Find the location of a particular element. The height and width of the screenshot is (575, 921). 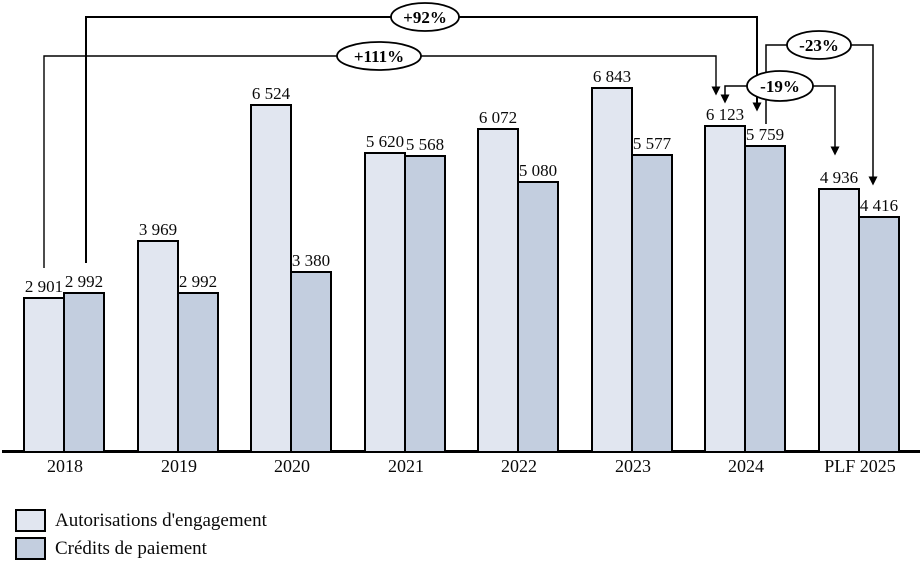

bar-cp-2018 is located at coordinates (84, 372).